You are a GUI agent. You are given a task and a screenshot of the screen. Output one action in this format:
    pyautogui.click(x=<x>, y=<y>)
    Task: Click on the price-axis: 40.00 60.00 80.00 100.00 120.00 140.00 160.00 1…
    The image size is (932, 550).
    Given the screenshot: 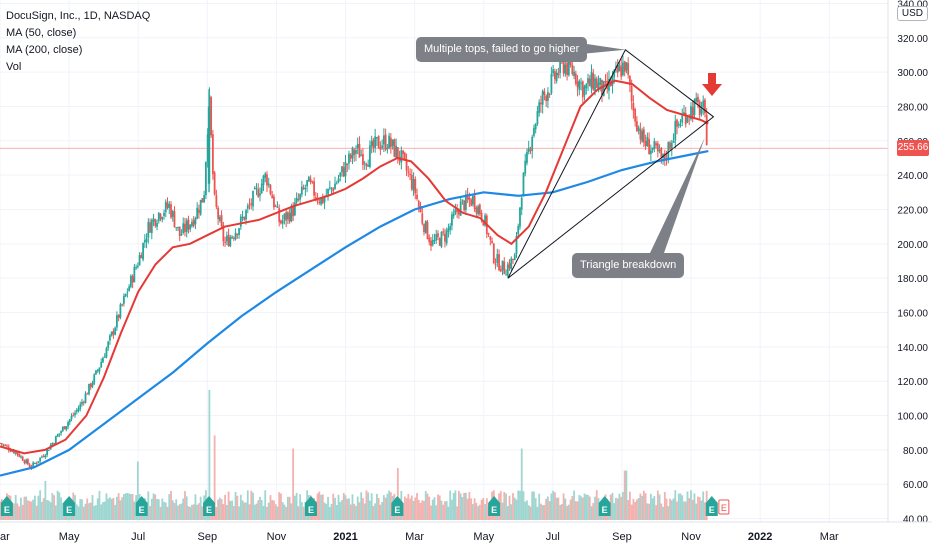 What is the action you would take?
    pyautogui.click(x=909, y=275)
    